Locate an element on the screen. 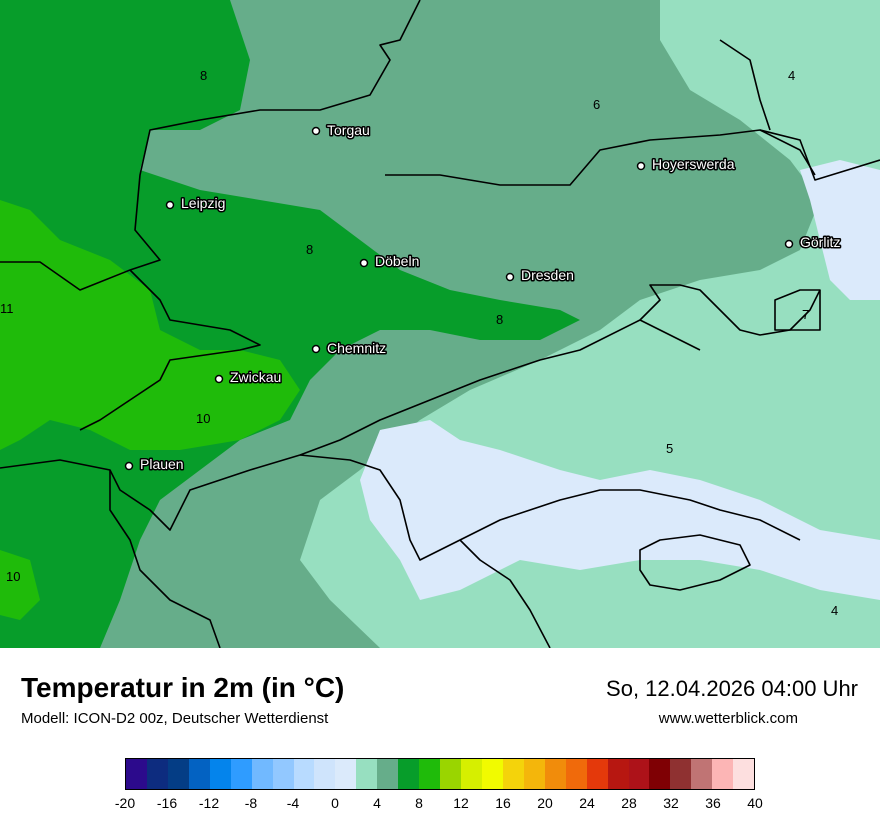 This screenshot has height=830, width=880. city-label: Görlitz is located at coordinates (820, 242).